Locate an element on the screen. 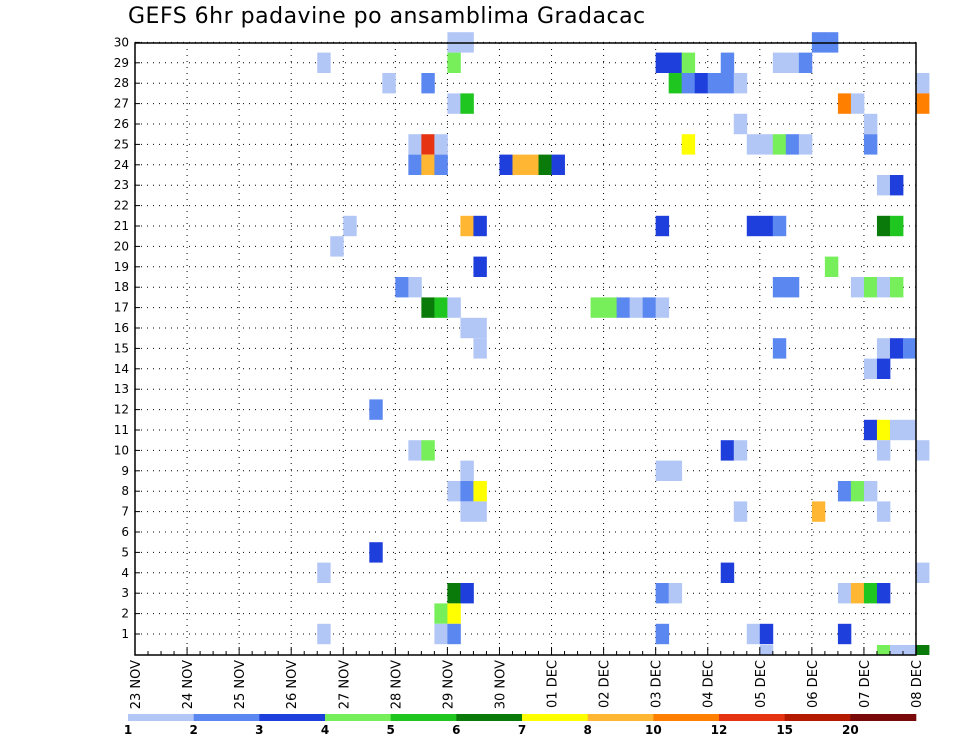  y-tick-label: 29 is located at coordinates (121, 63).